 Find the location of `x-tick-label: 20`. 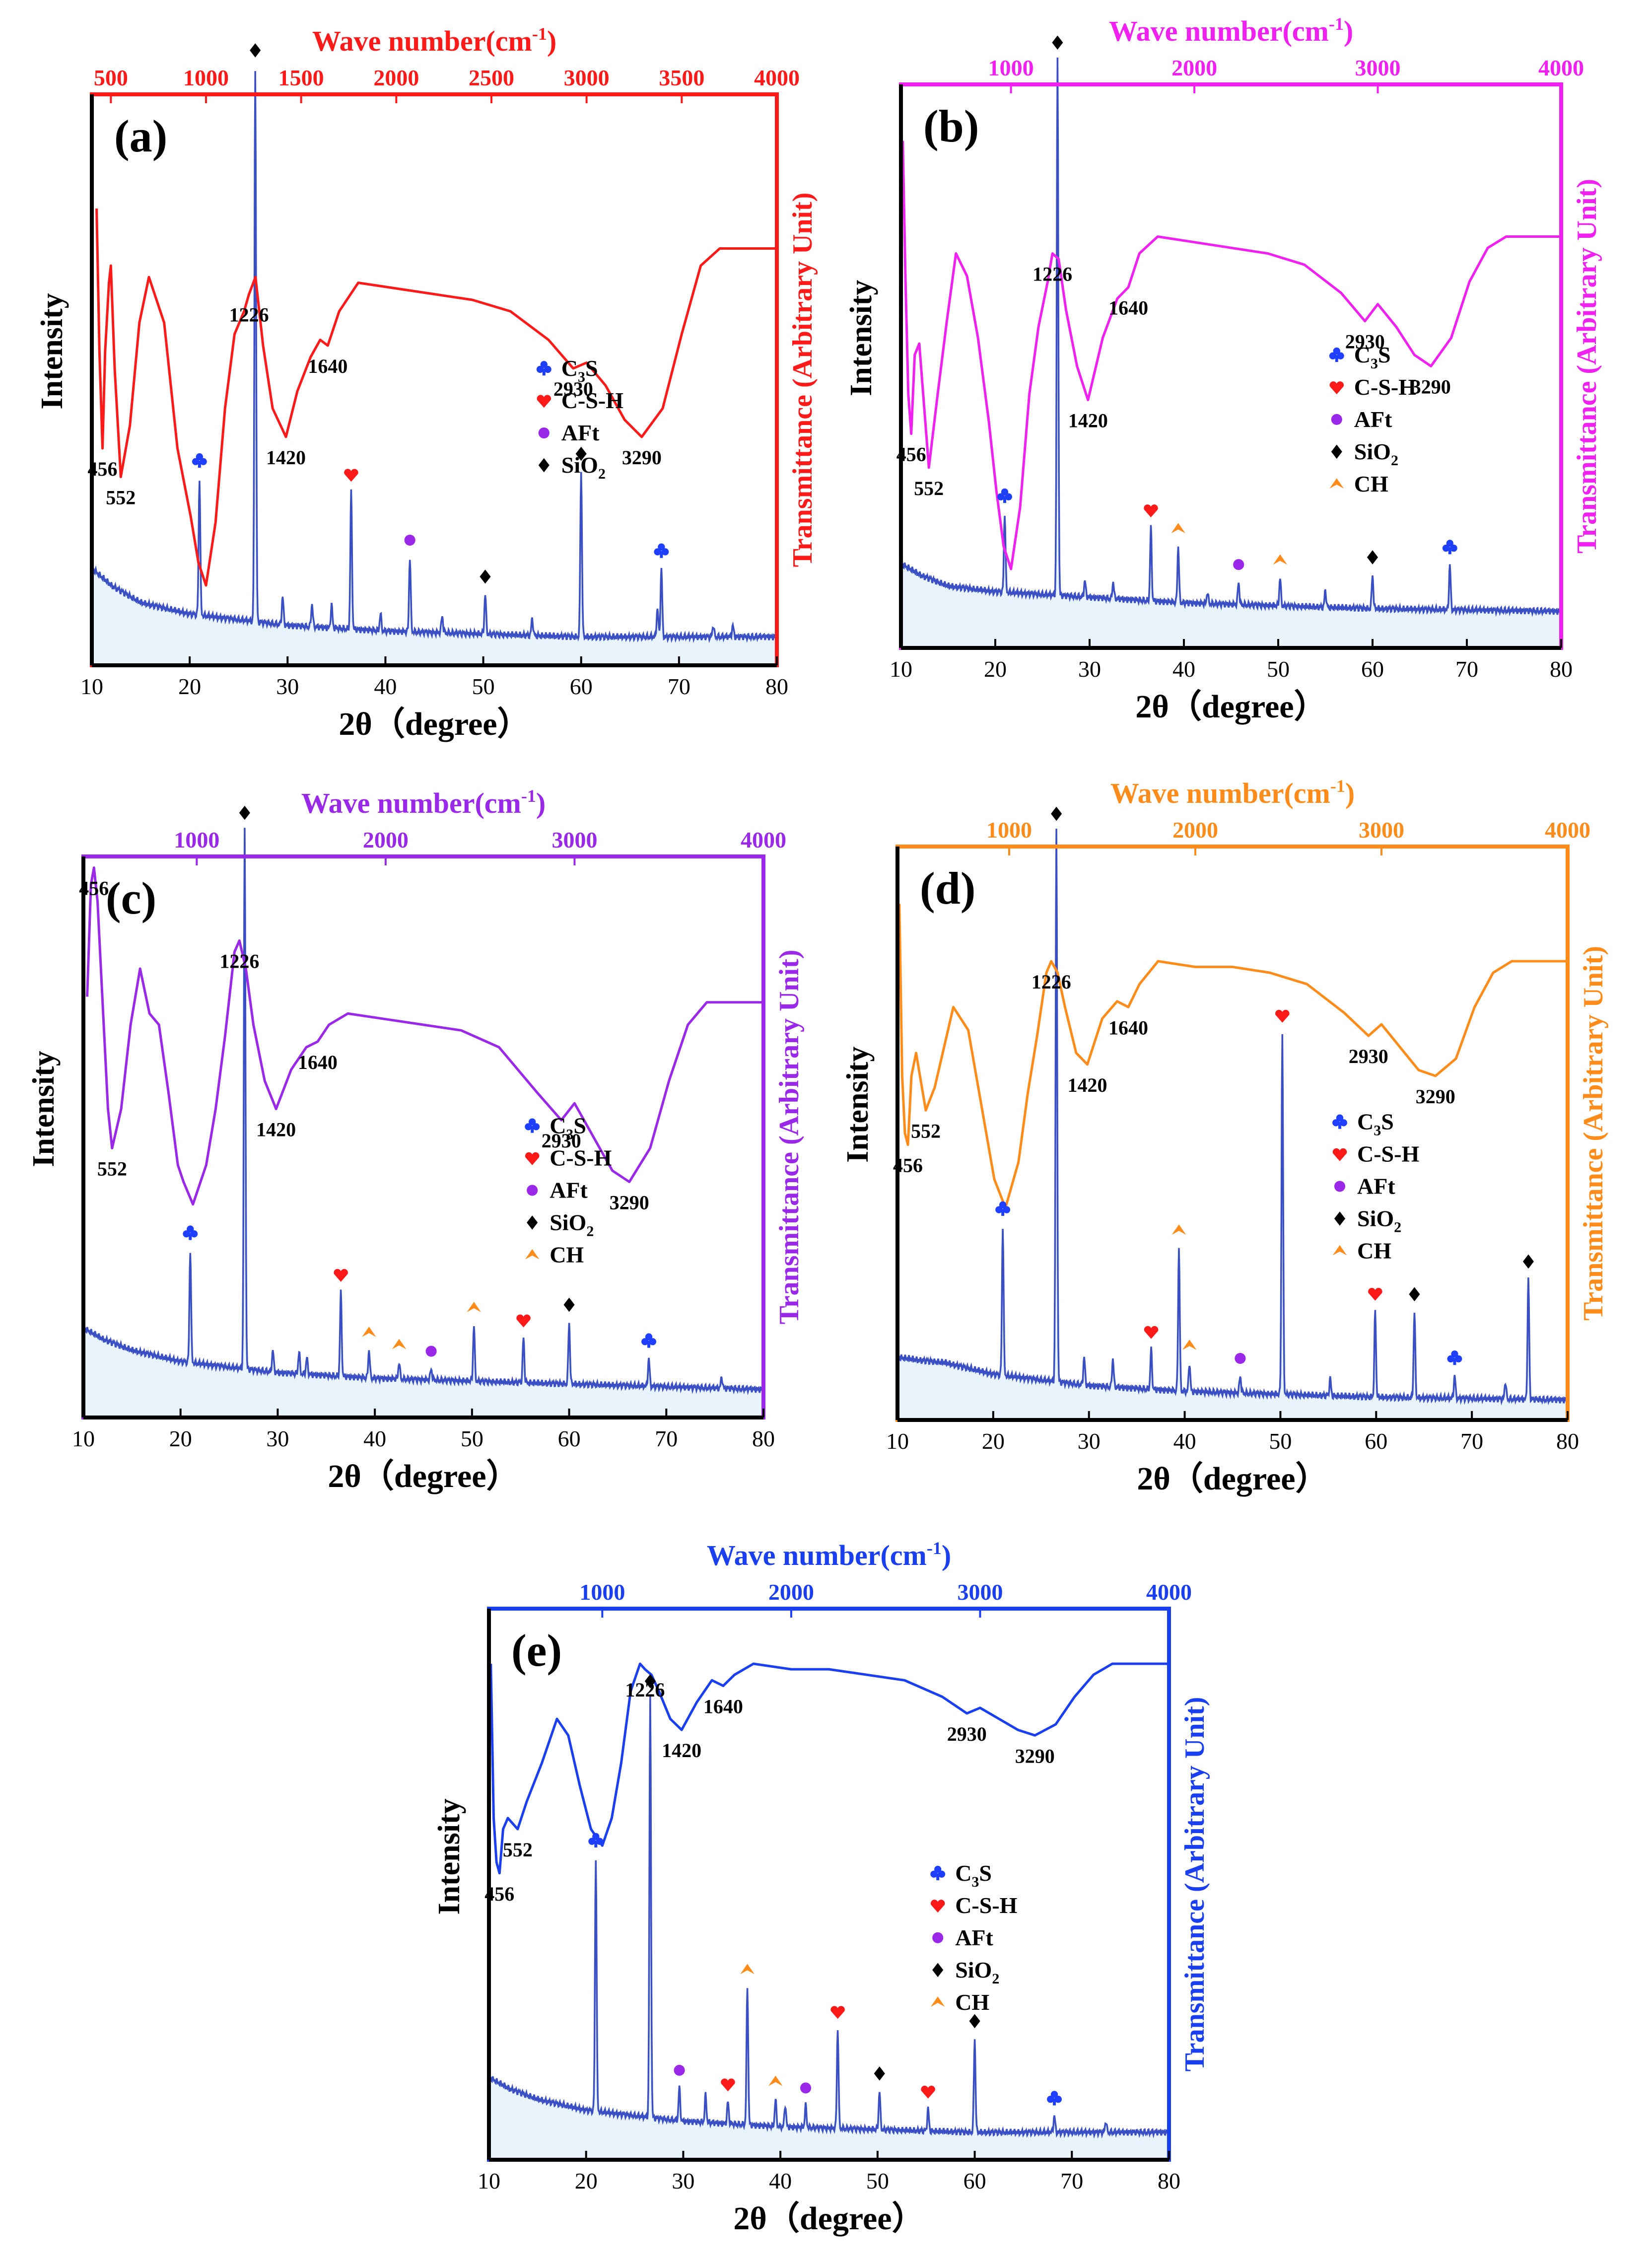

x-tick-label: 20 is located at coordinates (994, 1441).